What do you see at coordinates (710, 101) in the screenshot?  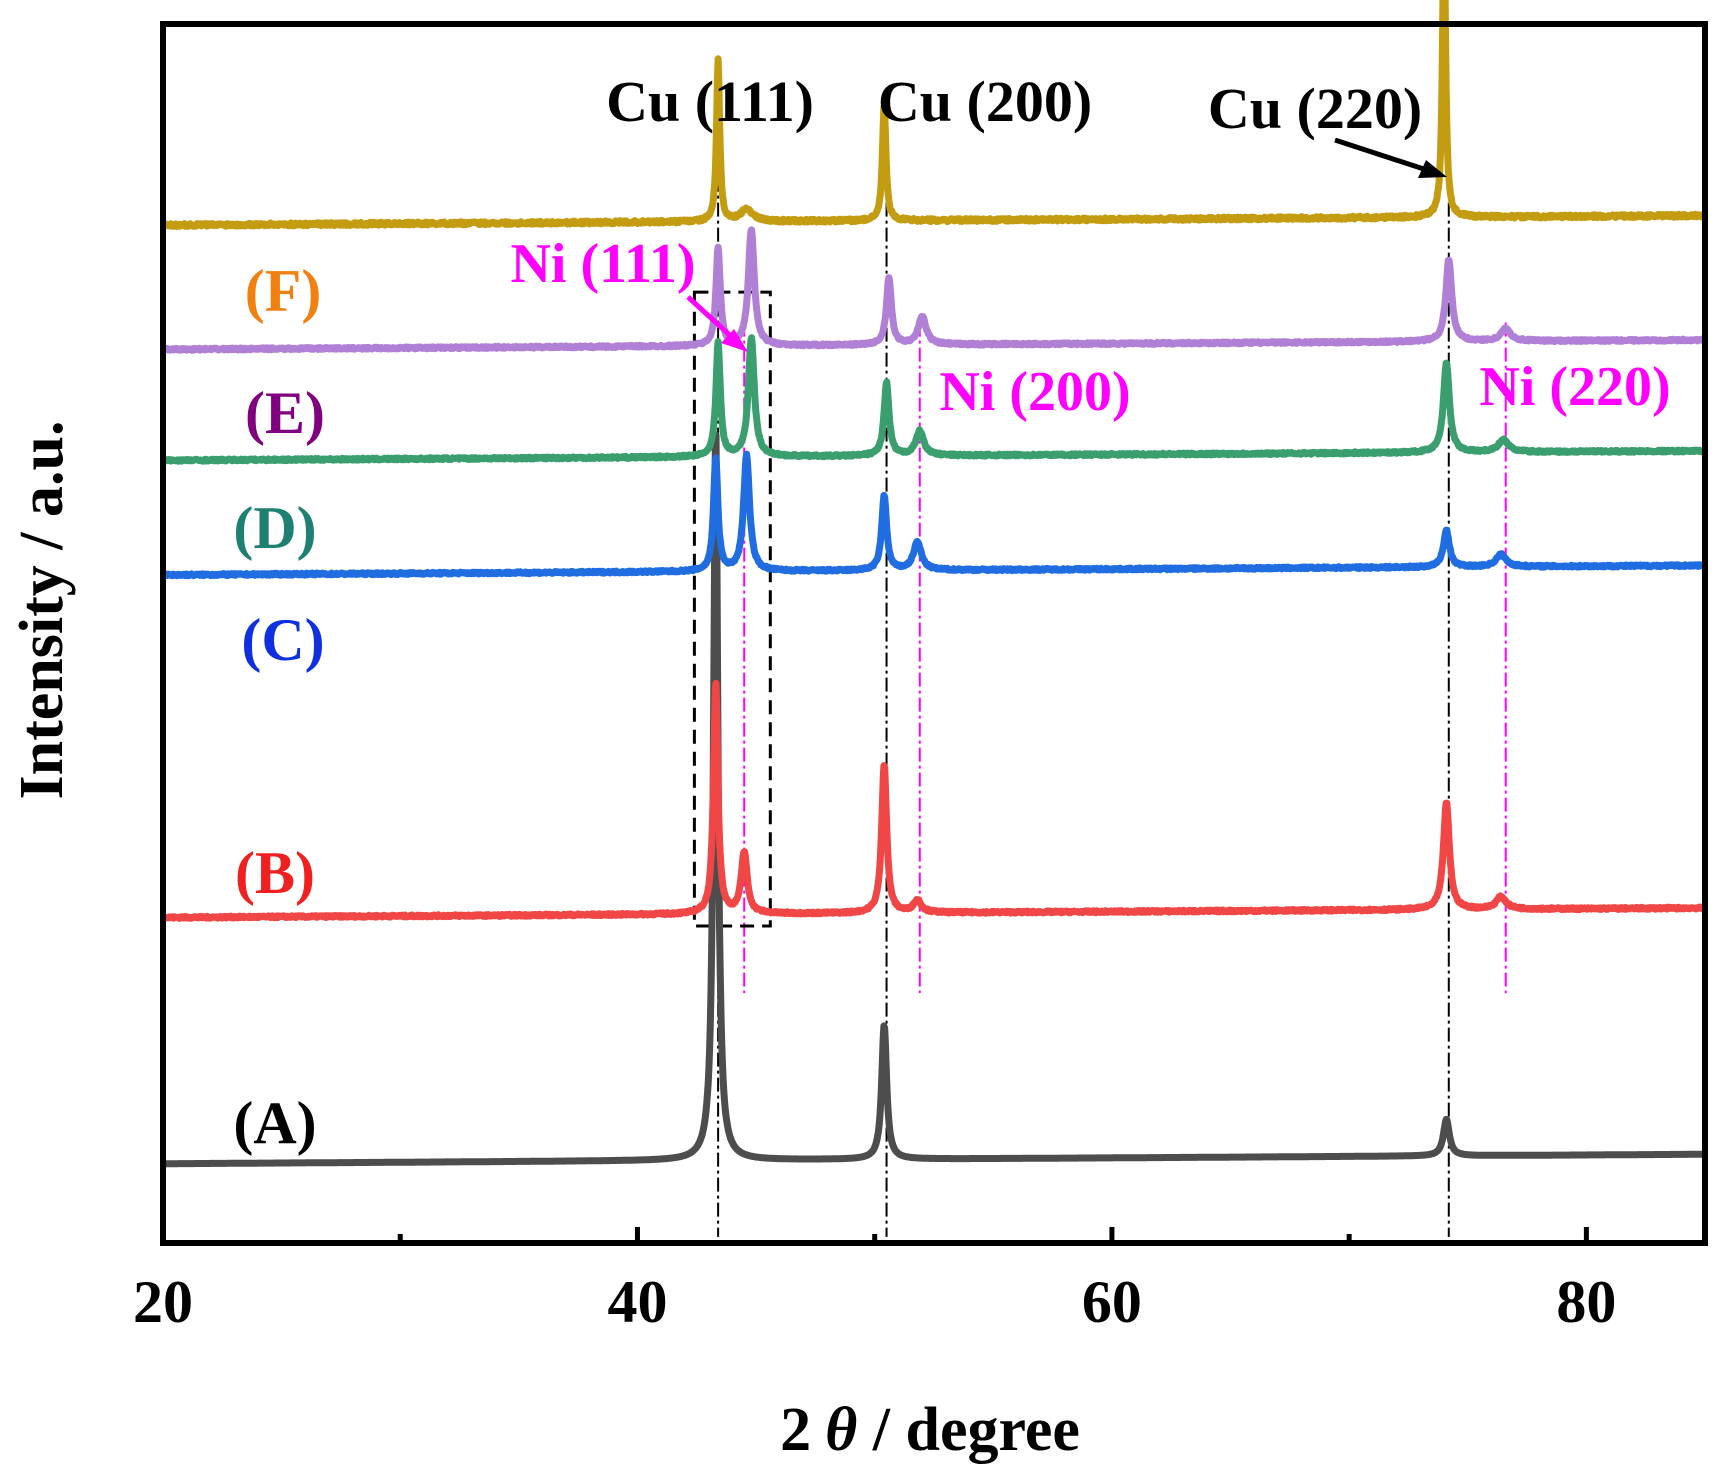 I see `annotation-cu-111: Cu (111)` at bounding box center [710, 101].